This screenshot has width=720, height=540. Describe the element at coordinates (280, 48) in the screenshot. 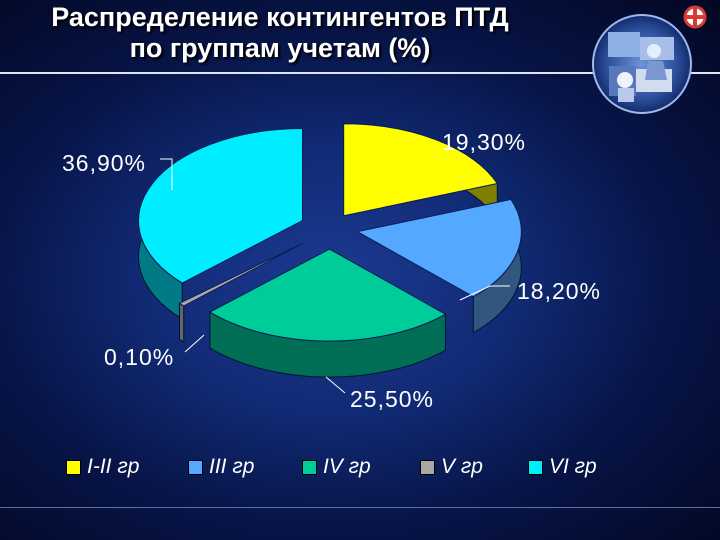

I see `slide-title-line-2: по группам учетам (%)` at that location.